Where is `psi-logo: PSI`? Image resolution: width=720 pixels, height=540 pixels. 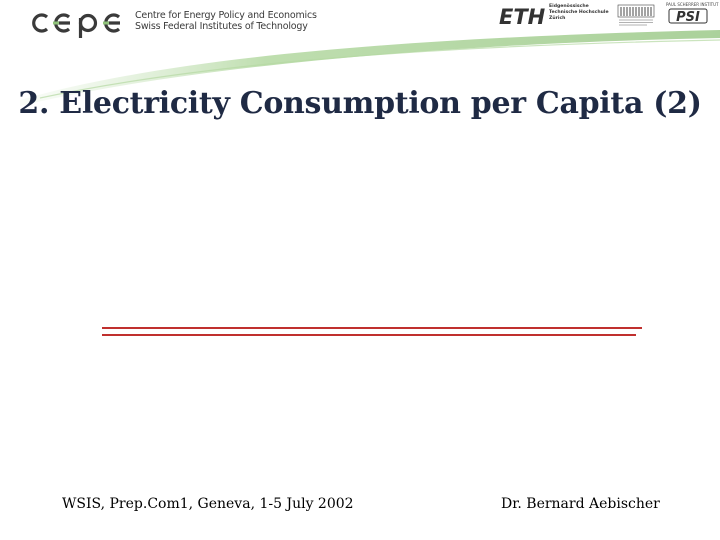 psi-logo: PSI is located at coordinates (688, 16).